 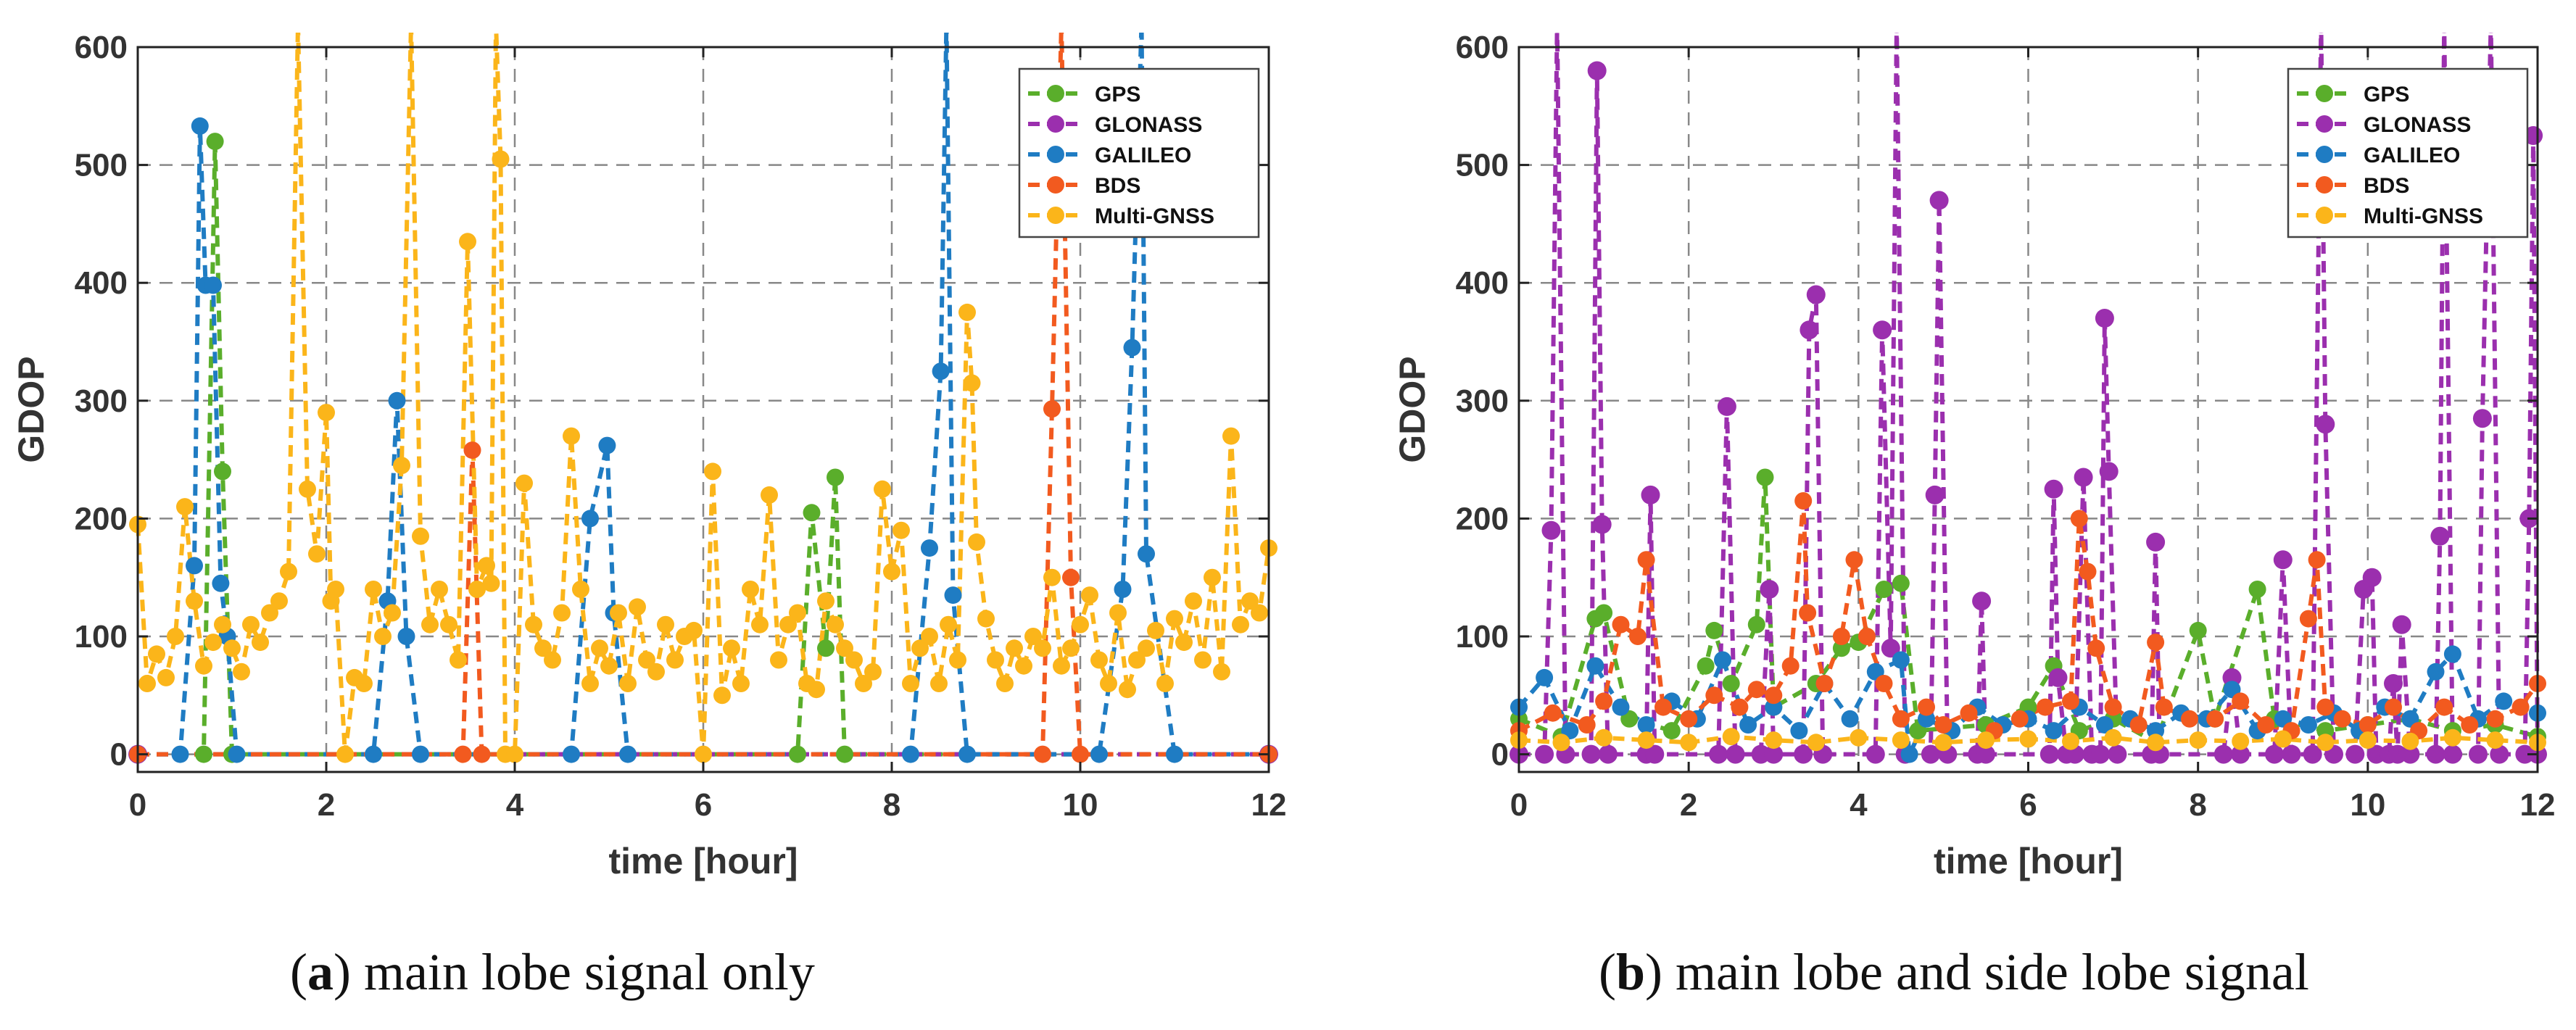 What do you see at coordinates (101, 166) in the screenshot?
I see `chart-a-y-tick-label: 500` at bounding box center [101, 166].